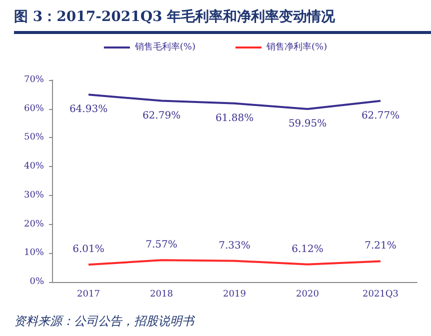 The width and height of the screenshot is (431, 336). Describe the element at coordinates (88, 295) in the screenshot. I see `x-tick-label: 2017` at that location.